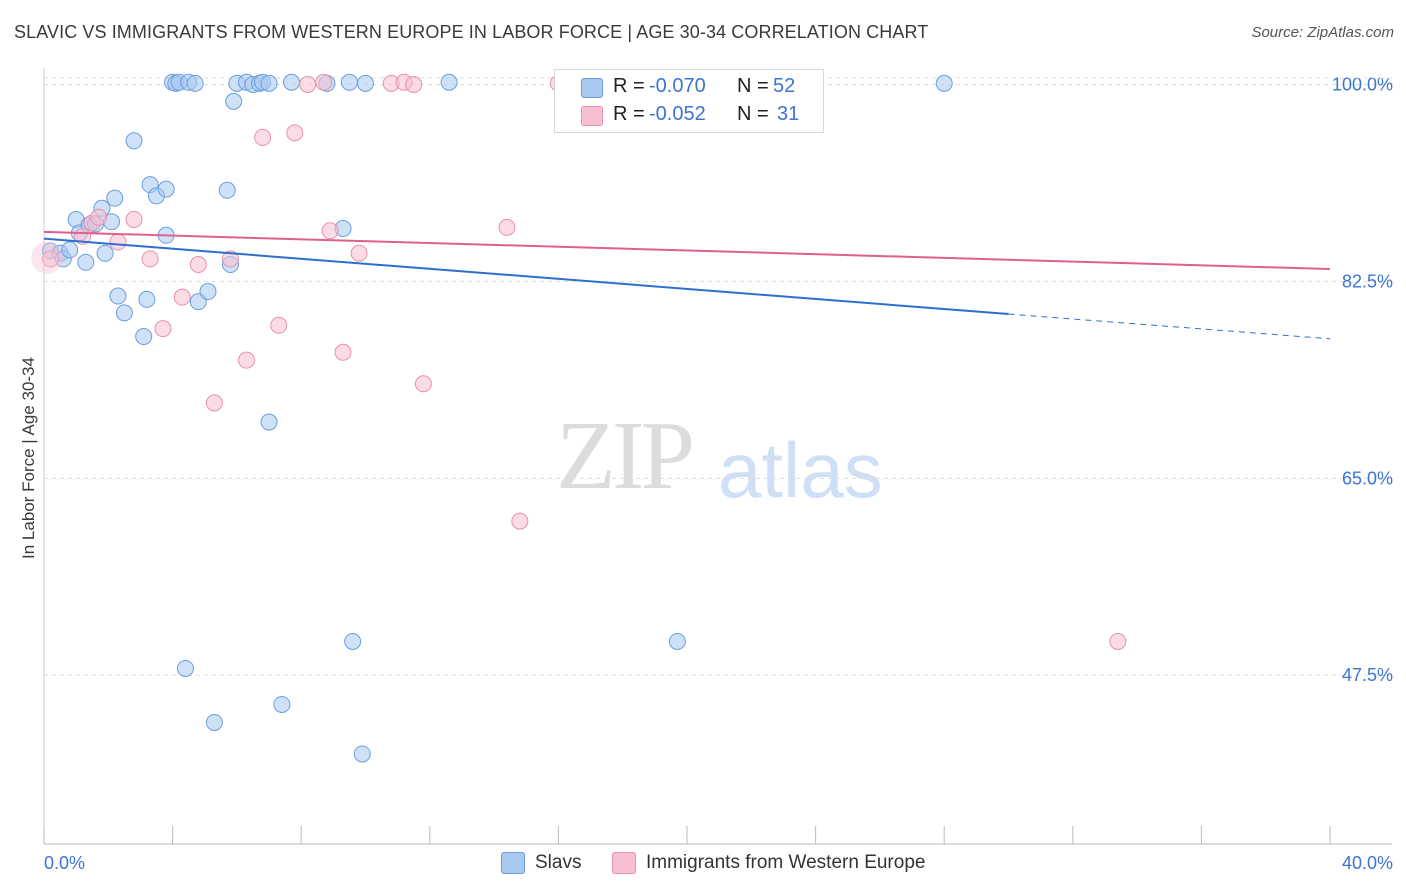 The height and width of the screenshot is (892, 1406). What do you see at coordinates (64, 863) in the screenshot?
I see `x-tick-label-min: 0.0%` at bounding box center [64, 863].